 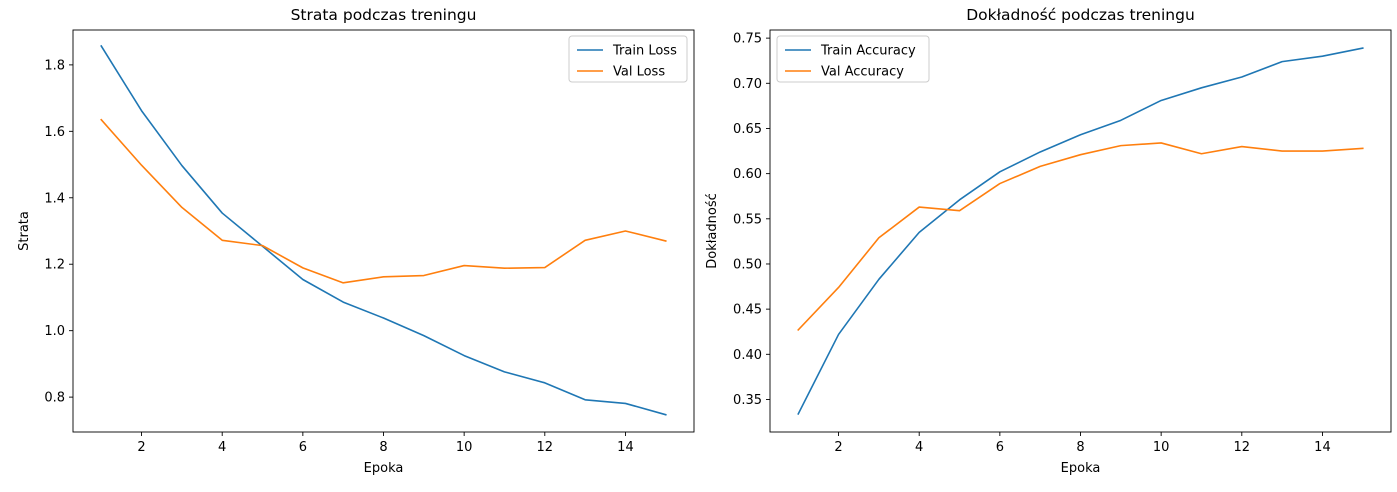 I want to click on legend-label: Train Loss, so click(x=644, y=51).